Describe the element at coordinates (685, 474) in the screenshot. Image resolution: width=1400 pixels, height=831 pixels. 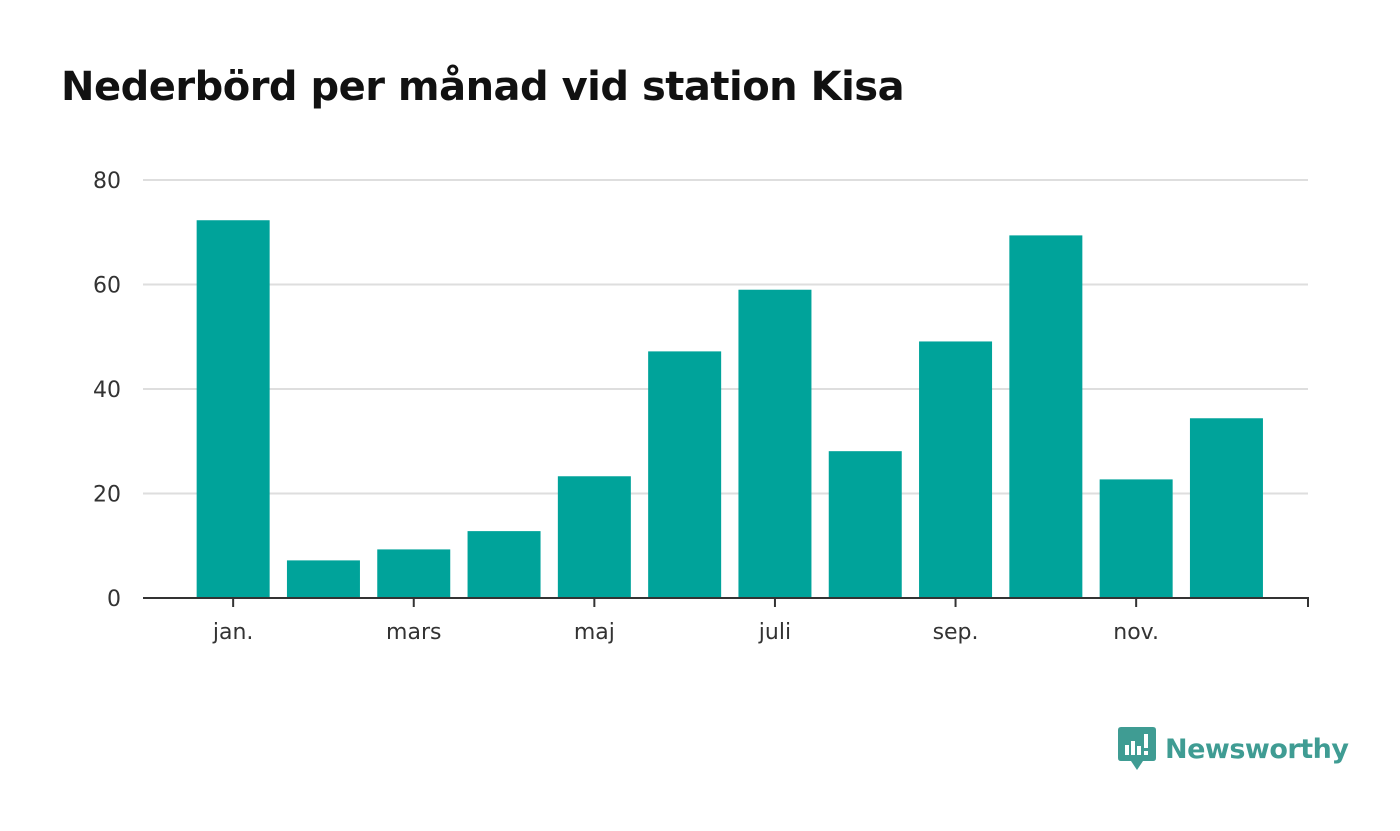
I see `bar: juni: 47.2` at that location.